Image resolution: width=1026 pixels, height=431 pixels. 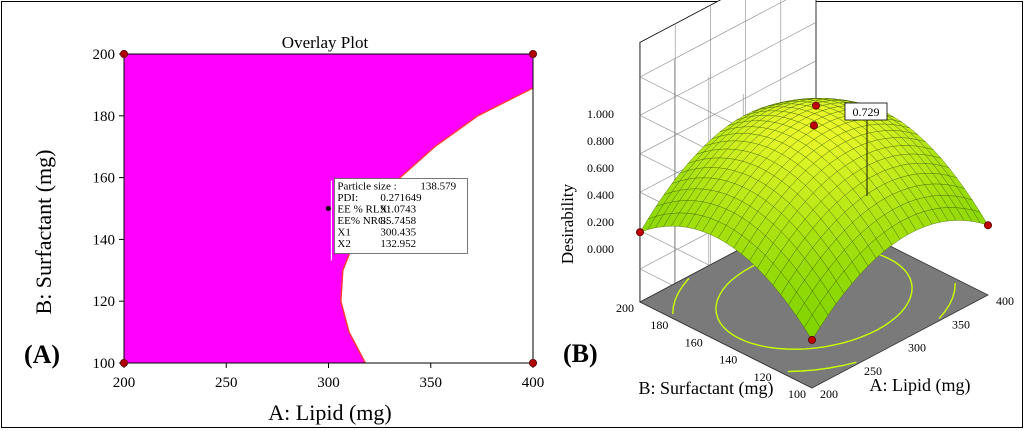 What do you see at coordinates (366, 187) in the screenshot?
I see `flag-line-label: Particle size :` at bounding box center [366, 187].